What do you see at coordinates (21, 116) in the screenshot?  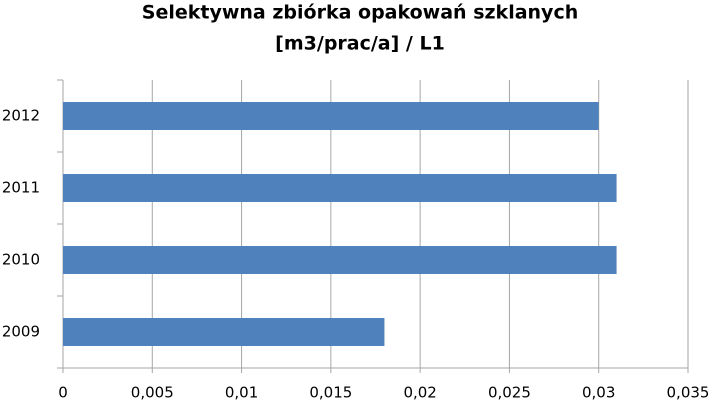 I see `y-tick-label: 2012` at bounding box center [21, 116].